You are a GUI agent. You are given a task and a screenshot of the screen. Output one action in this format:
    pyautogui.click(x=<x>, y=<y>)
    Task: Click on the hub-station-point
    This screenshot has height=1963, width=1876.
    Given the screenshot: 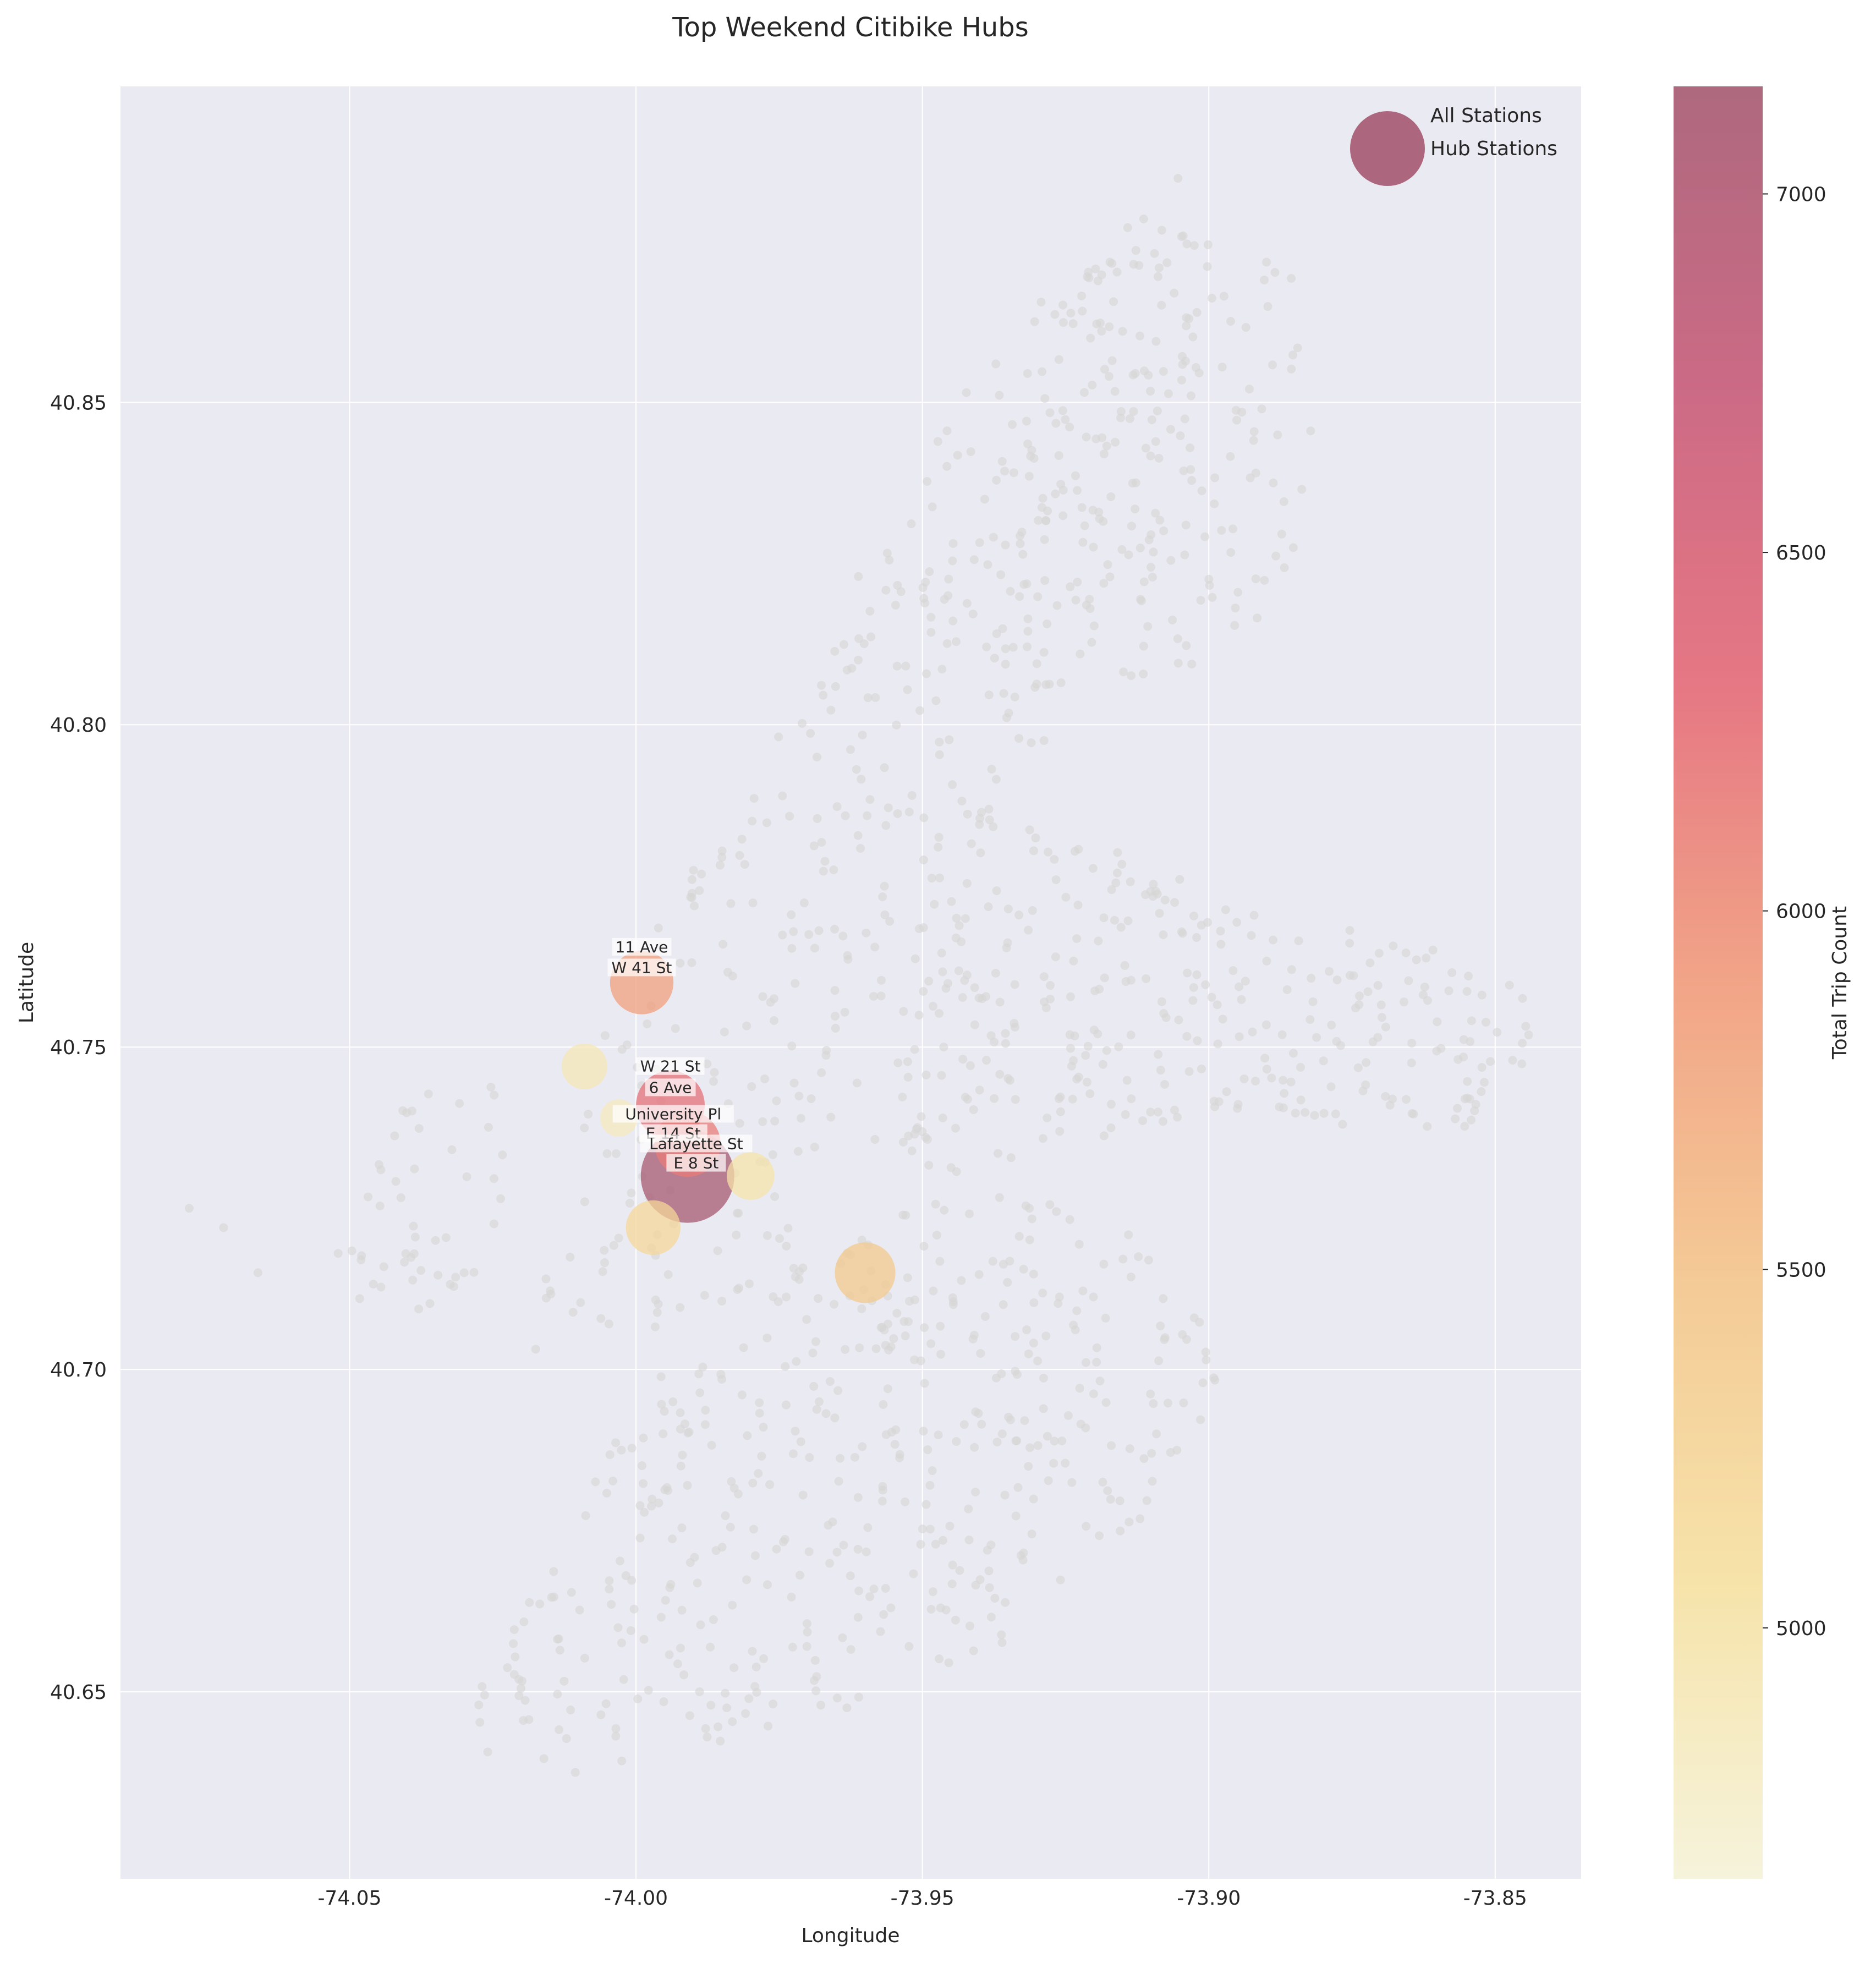 What is the action you would take?
    pyautogui.click(x=750, y=1176)
    